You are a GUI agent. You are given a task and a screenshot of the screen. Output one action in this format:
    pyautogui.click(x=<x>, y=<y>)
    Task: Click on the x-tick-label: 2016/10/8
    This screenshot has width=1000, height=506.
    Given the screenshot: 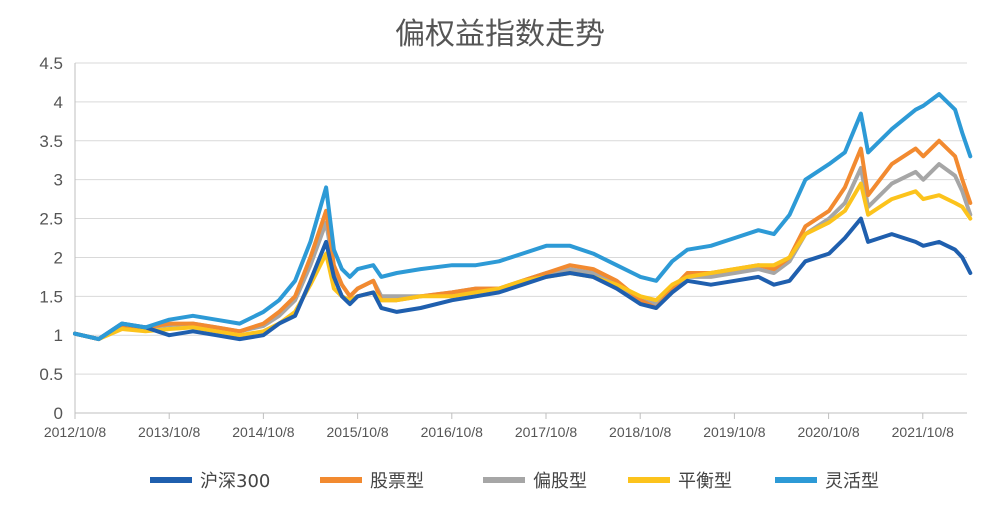 What is the action you would take?
    pyautogui.click(x=452, y=432)
    